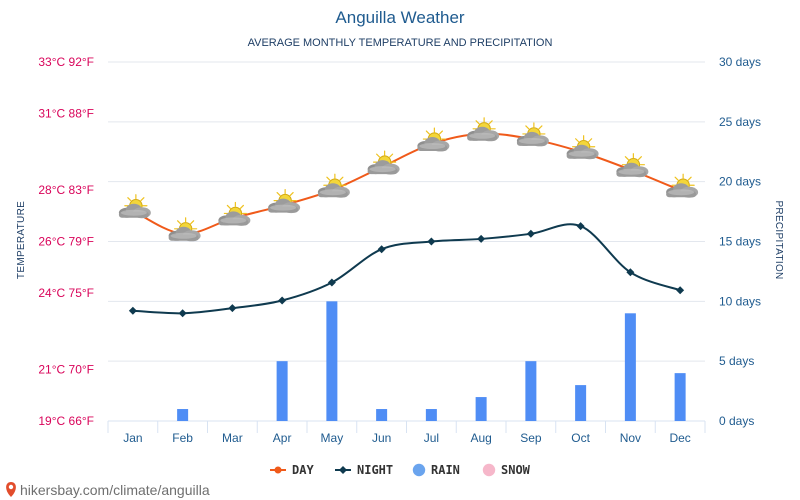 The width and height of the screenshot is (800, 500). What do you see at coordinates (282, 438) in the screenshot?
I see `x-axis-label: Apr` at bounding box center [282, 438].